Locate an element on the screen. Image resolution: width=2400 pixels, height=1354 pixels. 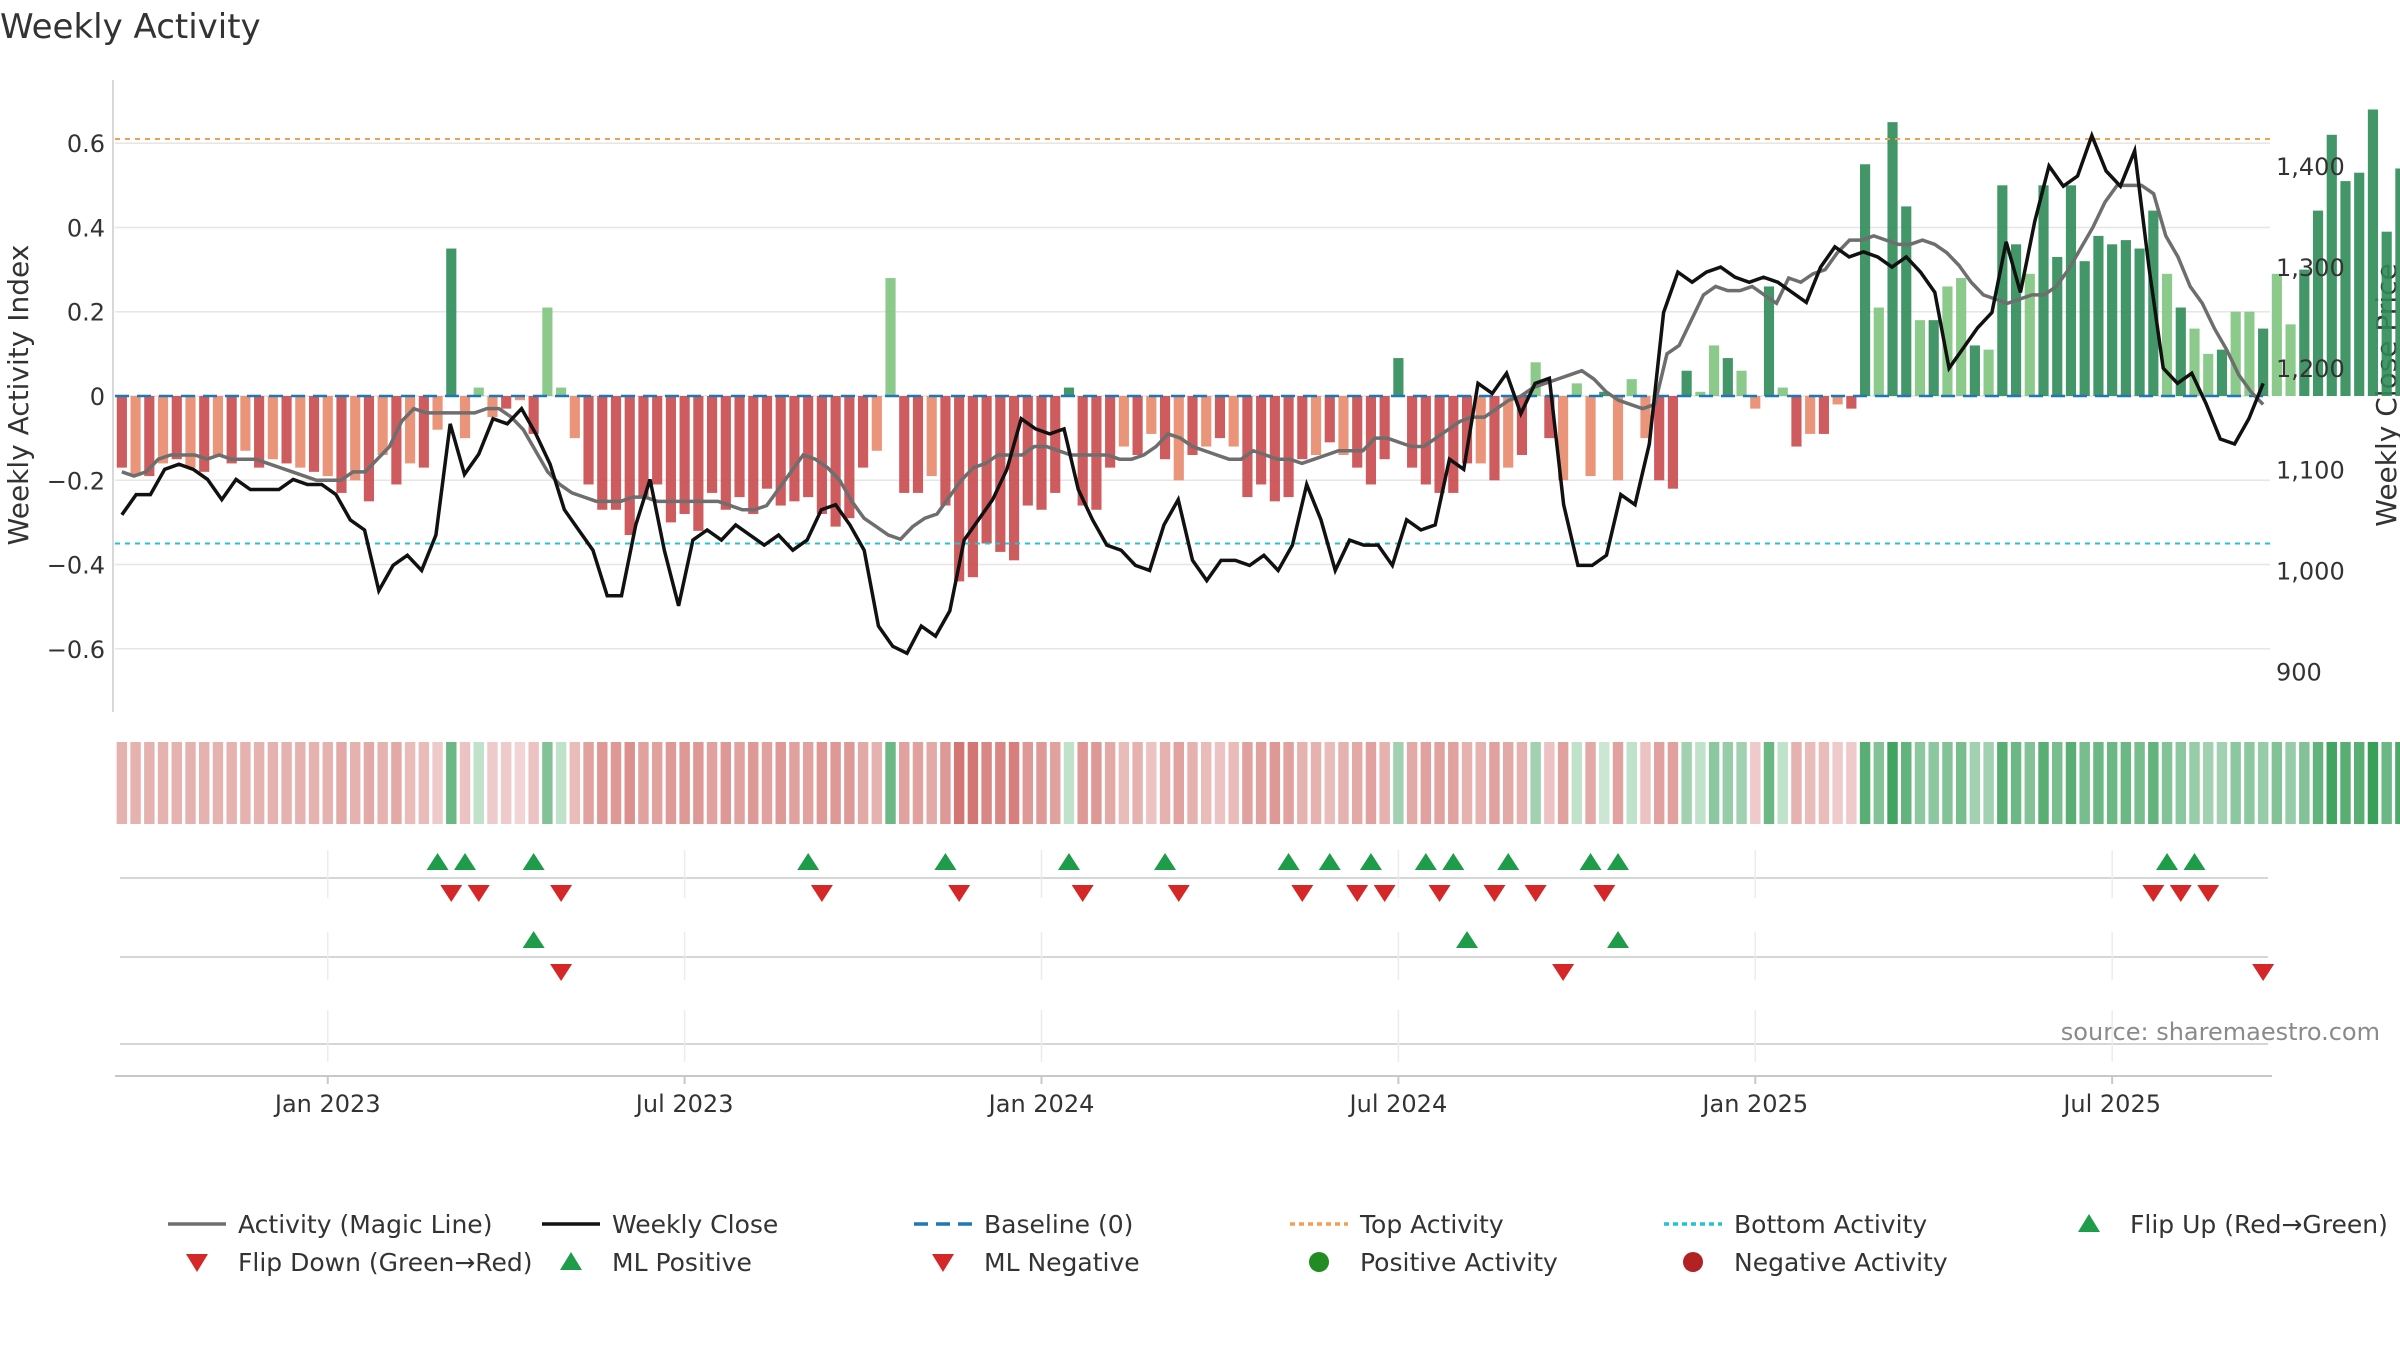
legend-top-activity-label: Top Activity is located at coordinates (1431, 1224).